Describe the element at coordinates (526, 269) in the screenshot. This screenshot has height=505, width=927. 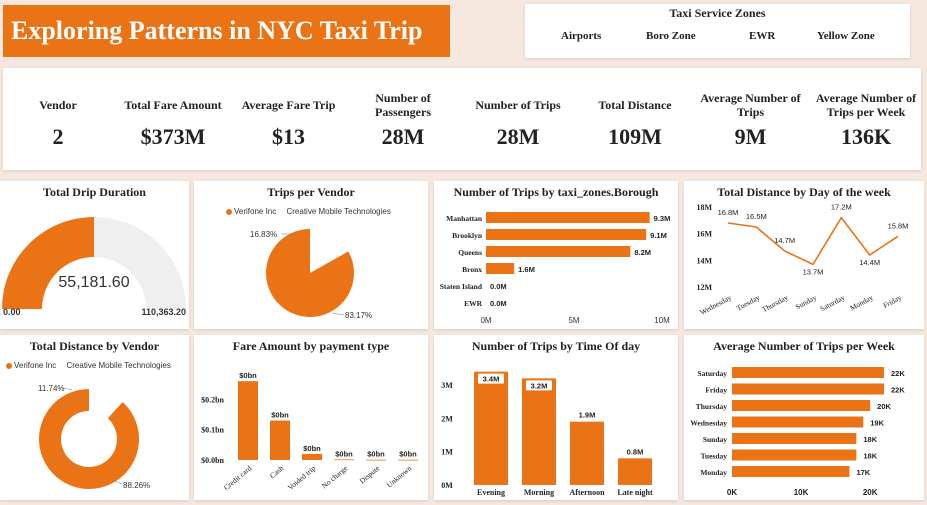
I see `value-label: 1.6M` at that location.